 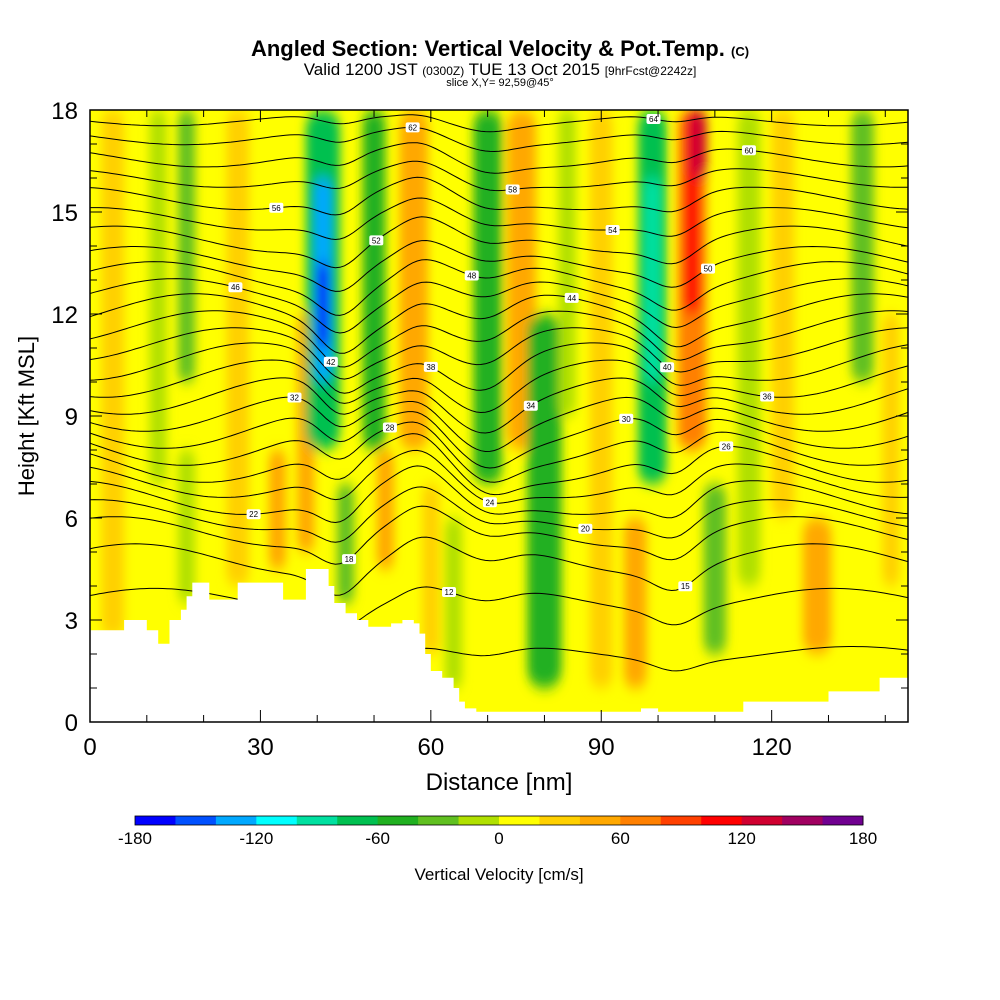 I want to click on valid-time: Valid 1200 JST, so click(x=360, y=69).